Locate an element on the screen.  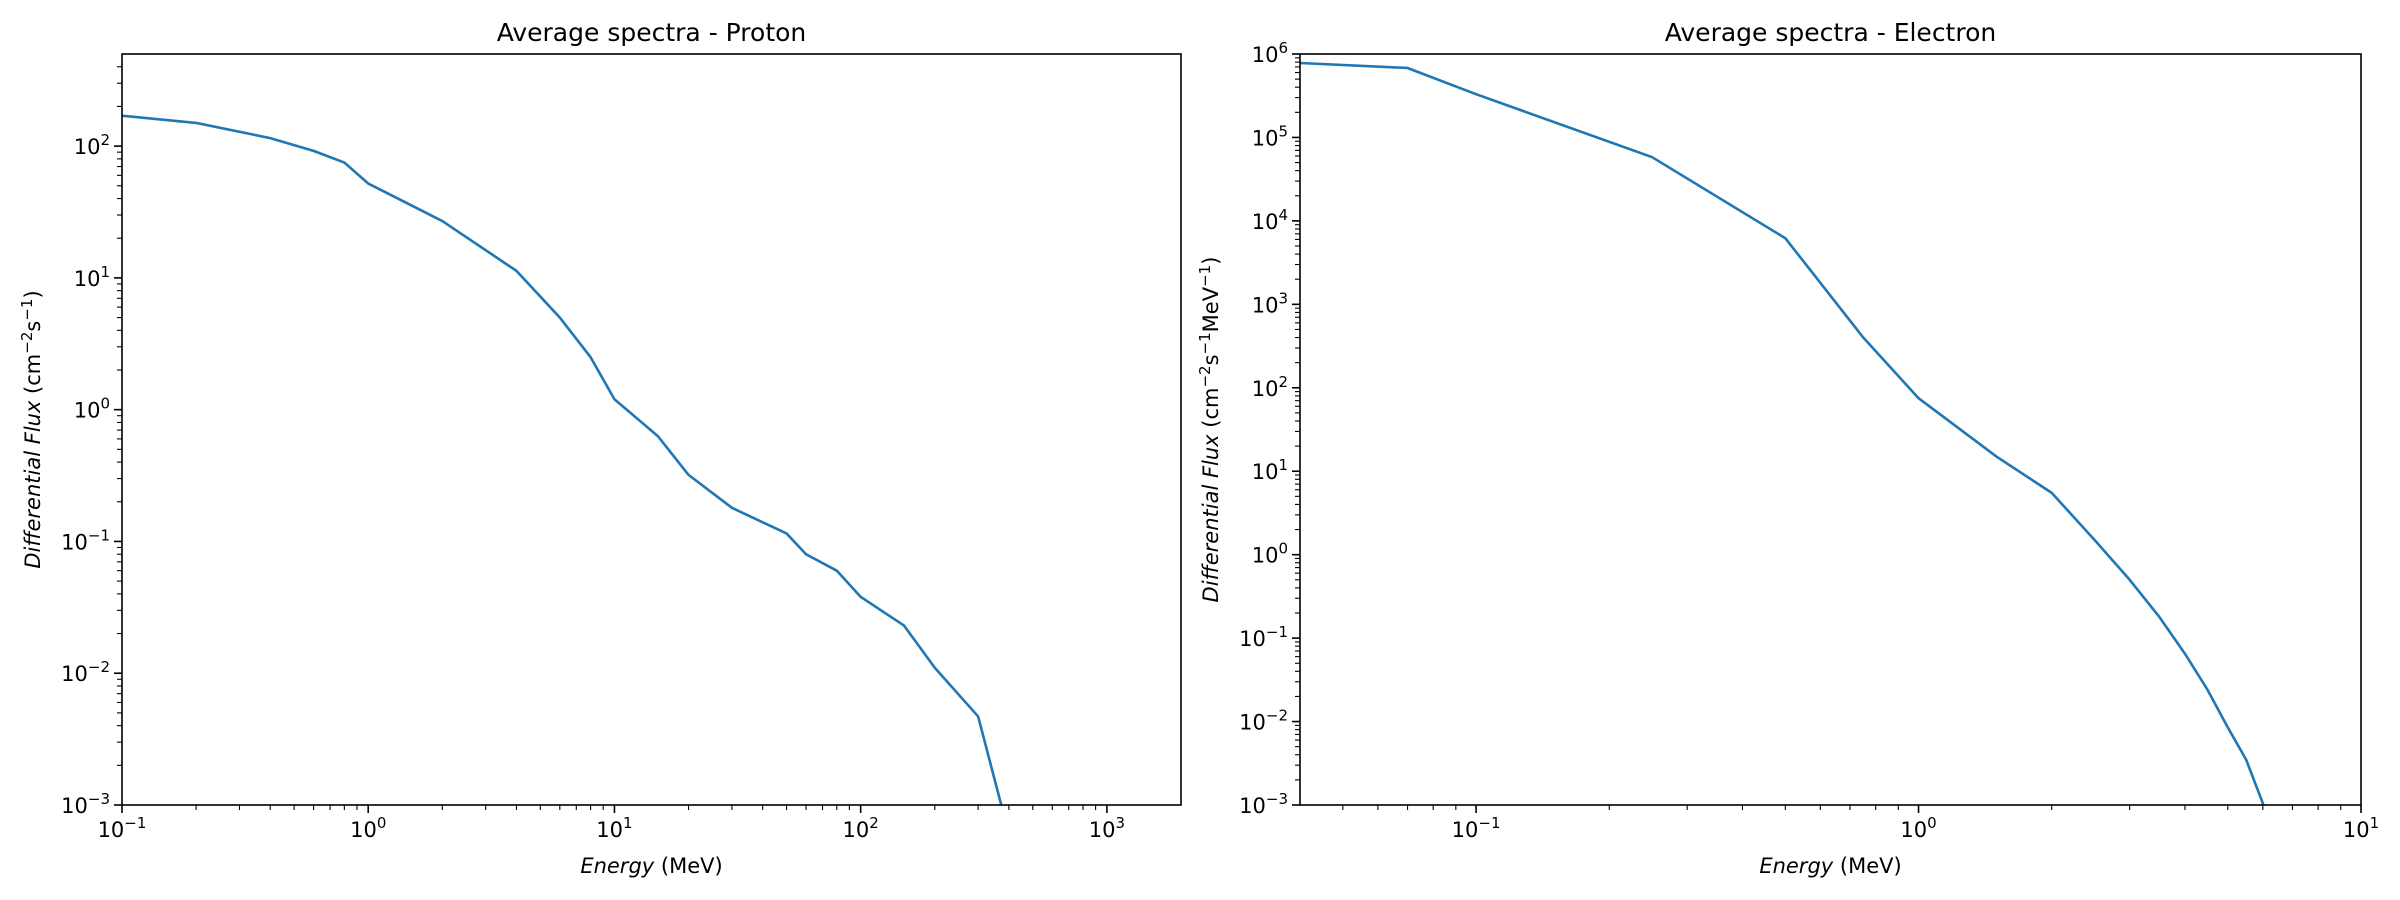
y-tick-label: 10⁶ is located at coordinates (1270, 53).